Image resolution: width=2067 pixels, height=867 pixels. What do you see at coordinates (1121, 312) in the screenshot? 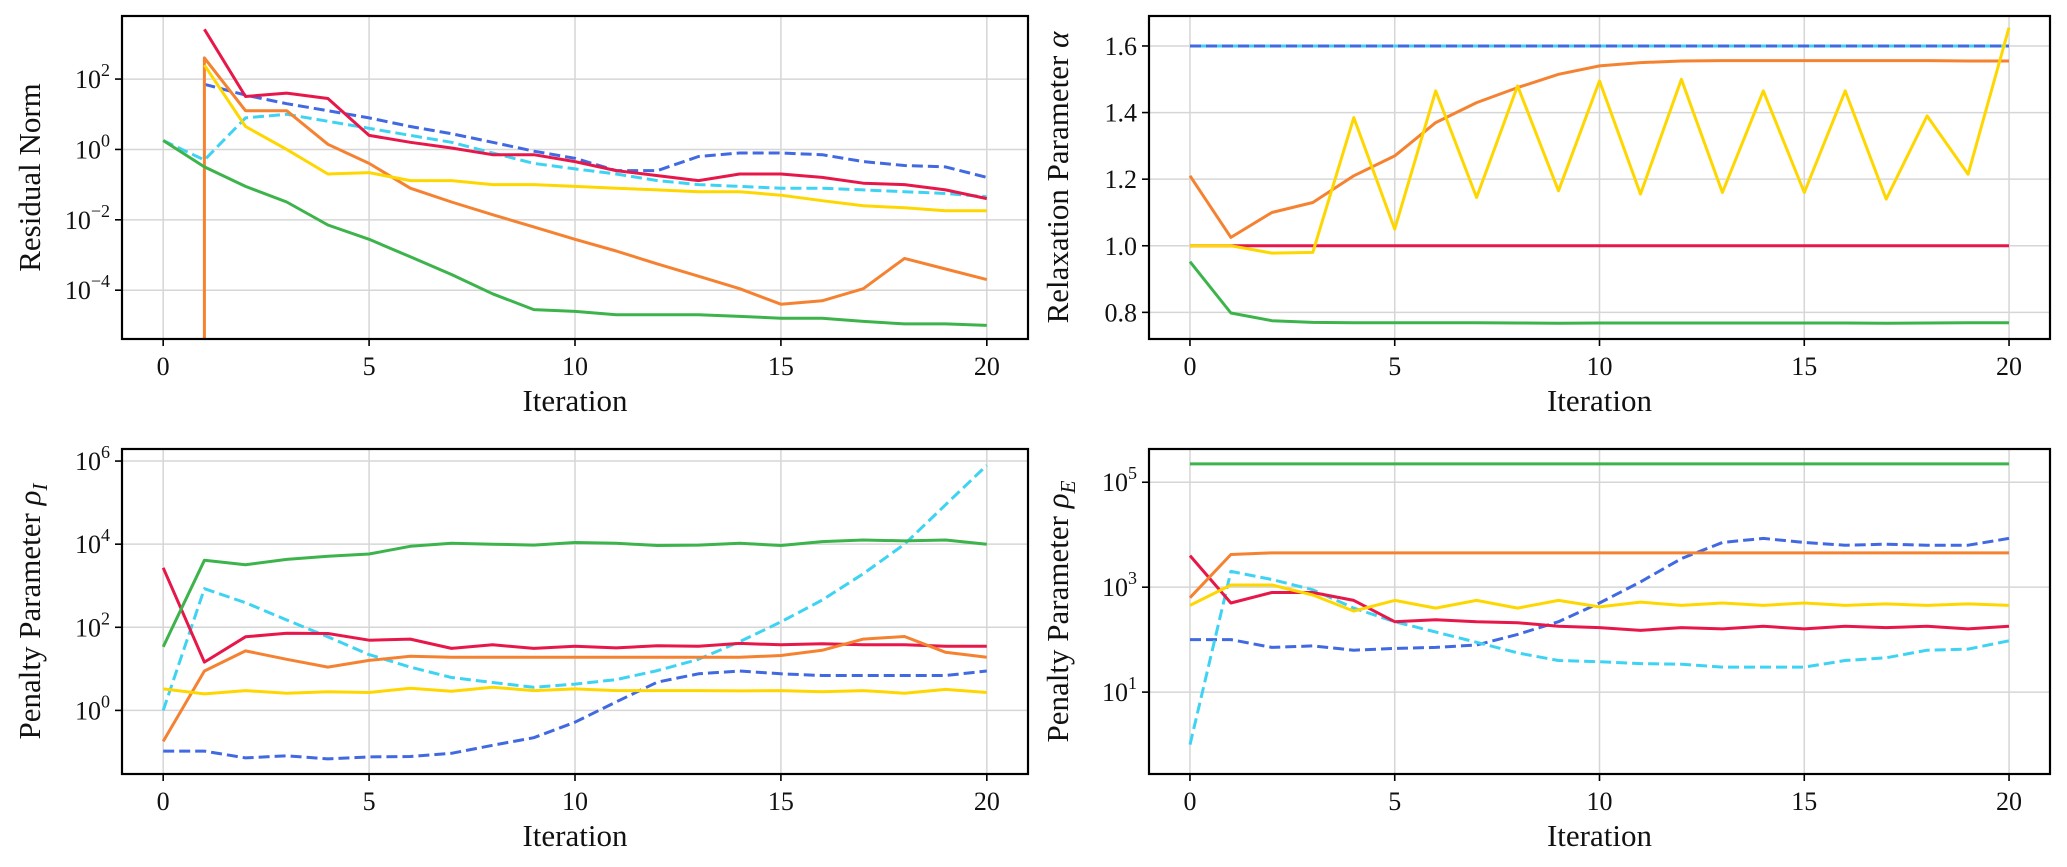
I see `y-tick-label: 0.8` at bounding box center [1121, 312].